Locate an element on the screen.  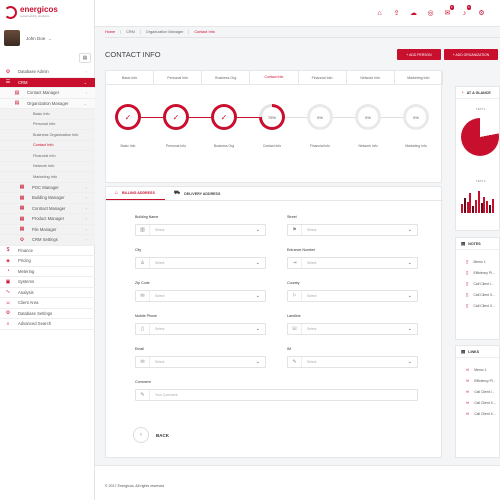
tab-personal-info: Personal Info is located at coordinates (178, 77).